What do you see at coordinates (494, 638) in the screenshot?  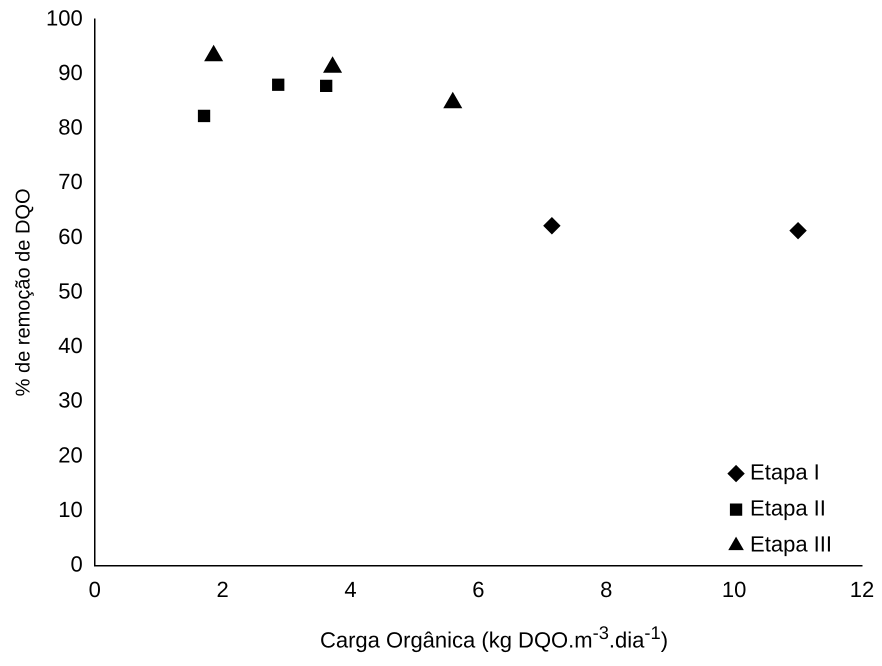 I see `x-axis-title: Carga Orgânica (kg DQO.m$^{-3}$.dia$^{-1}$)` at bounding box center [494, 638].